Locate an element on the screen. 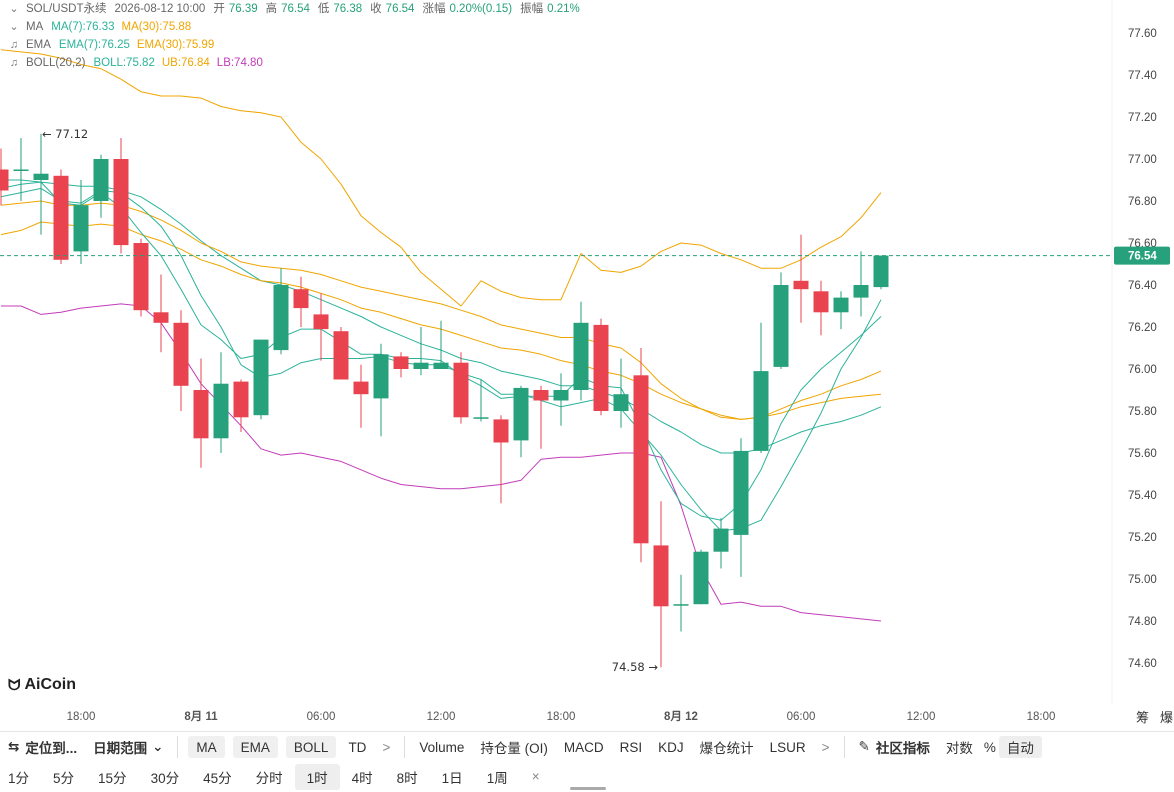  interval-10: 1周 is located at coordinates (497, 778).